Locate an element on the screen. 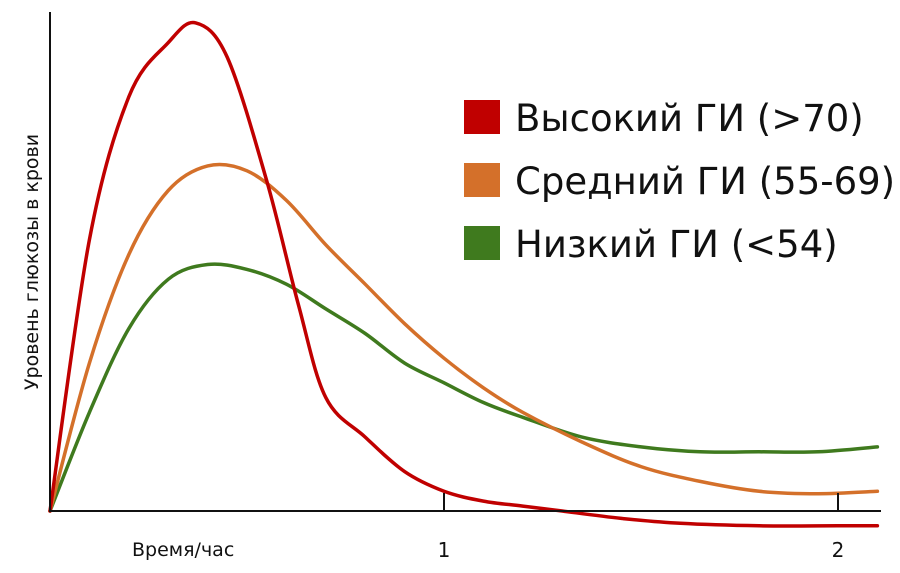  legend-medium-gi-label: Средний ГИ (55-69) is located at coordinates (705, 181).